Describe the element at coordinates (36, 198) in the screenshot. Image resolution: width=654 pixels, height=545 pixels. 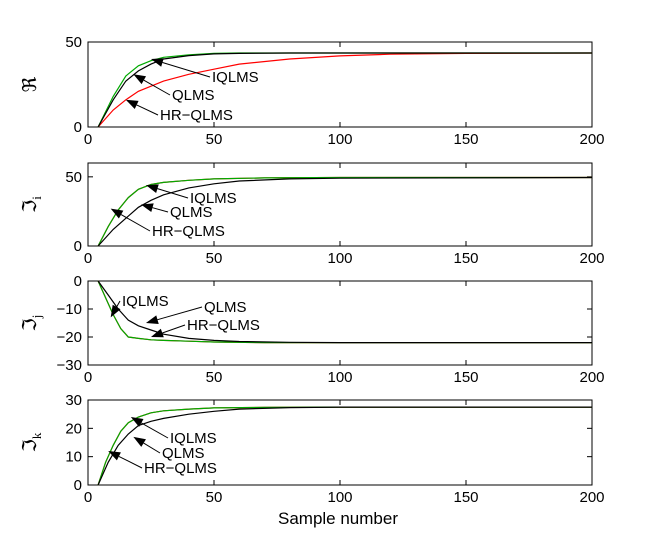
I see `y-axis-label-subscript: i` at that location.